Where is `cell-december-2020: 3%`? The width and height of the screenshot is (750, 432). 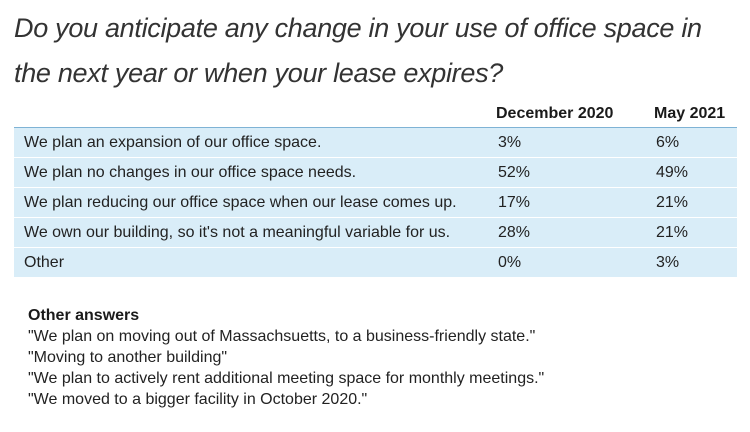
cell-december-2020: 3% is located at coordinates (510, 142).